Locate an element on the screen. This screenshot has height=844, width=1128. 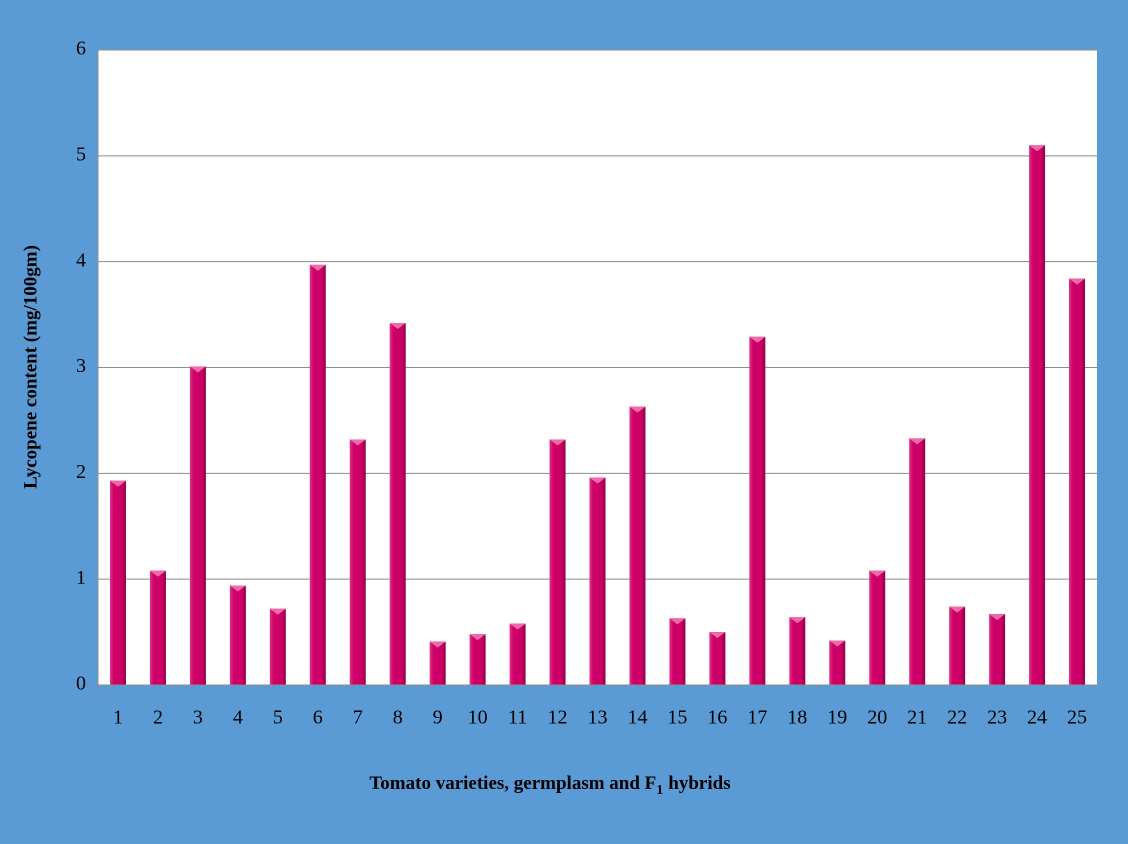
x-tick-label: 12 is located at coordinates (558, 718).